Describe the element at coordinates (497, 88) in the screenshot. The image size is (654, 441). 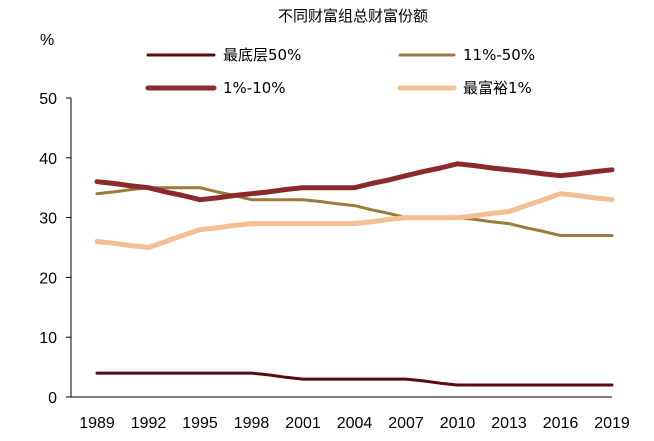
I see `legend-label-4: 最富裕1%` at that location.